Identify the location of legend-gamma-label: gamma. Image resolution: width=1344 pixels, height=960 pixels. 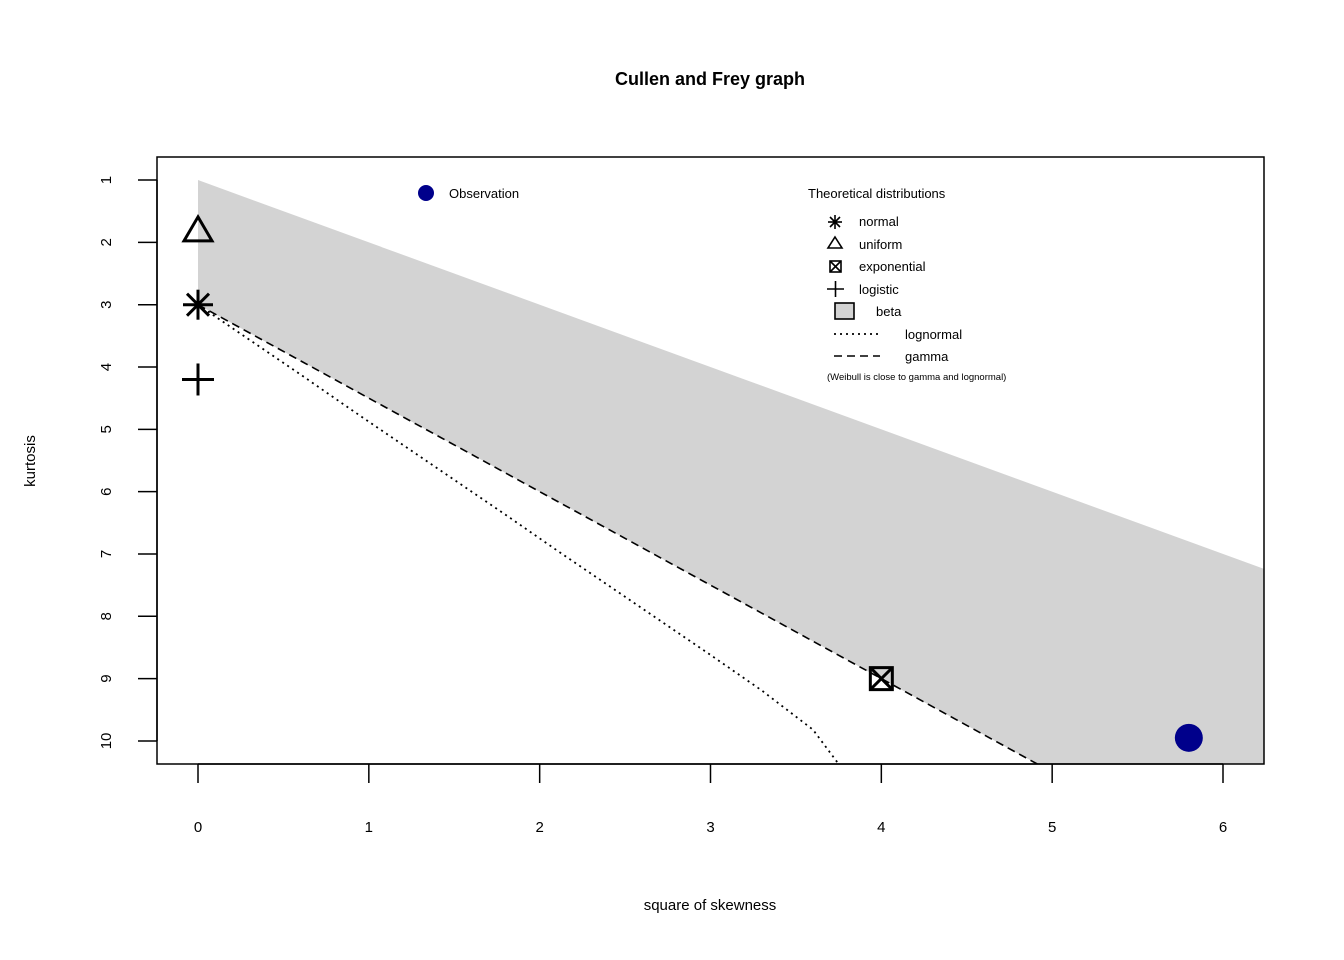
(927, 356).